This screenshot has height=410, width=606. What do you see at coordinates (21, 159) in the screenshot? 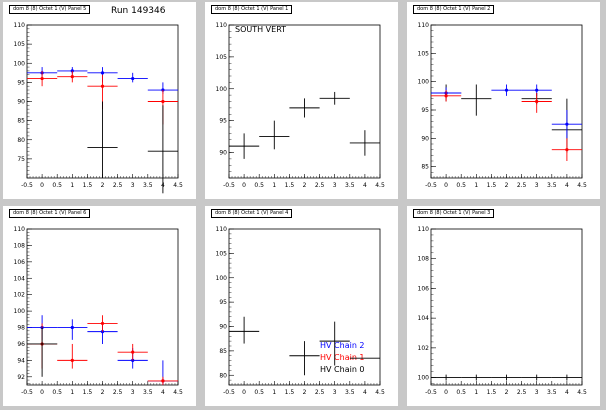
I see `y-tick-label: 75` at bounding box center [21, 159].